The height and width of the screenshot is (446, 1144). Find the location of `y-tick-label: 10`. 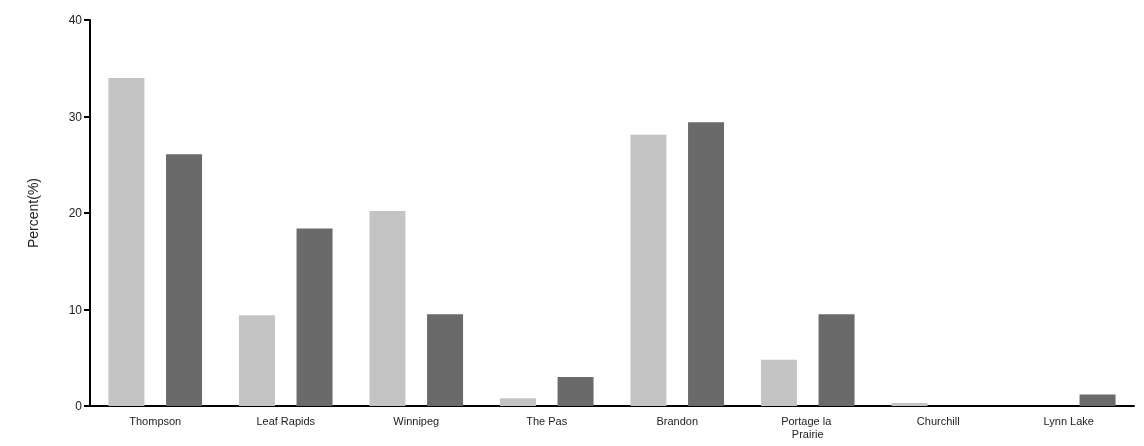

y-tick-label: 10 is located at coordinates (75, 309).